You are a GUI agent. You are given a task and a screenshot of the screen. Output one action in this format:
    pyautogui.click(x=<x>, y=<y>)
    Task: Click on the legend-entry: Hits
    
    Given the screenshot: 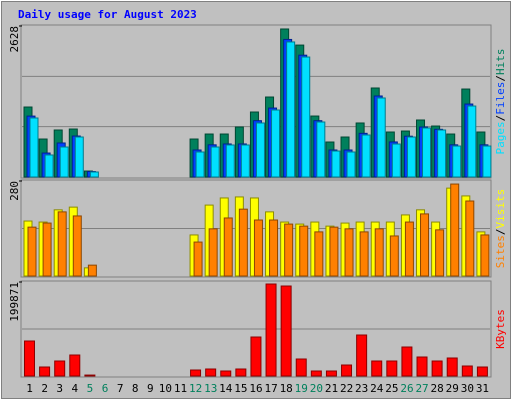 What is the action you would take?
    pyautogui.click(x=500, y=62)
    